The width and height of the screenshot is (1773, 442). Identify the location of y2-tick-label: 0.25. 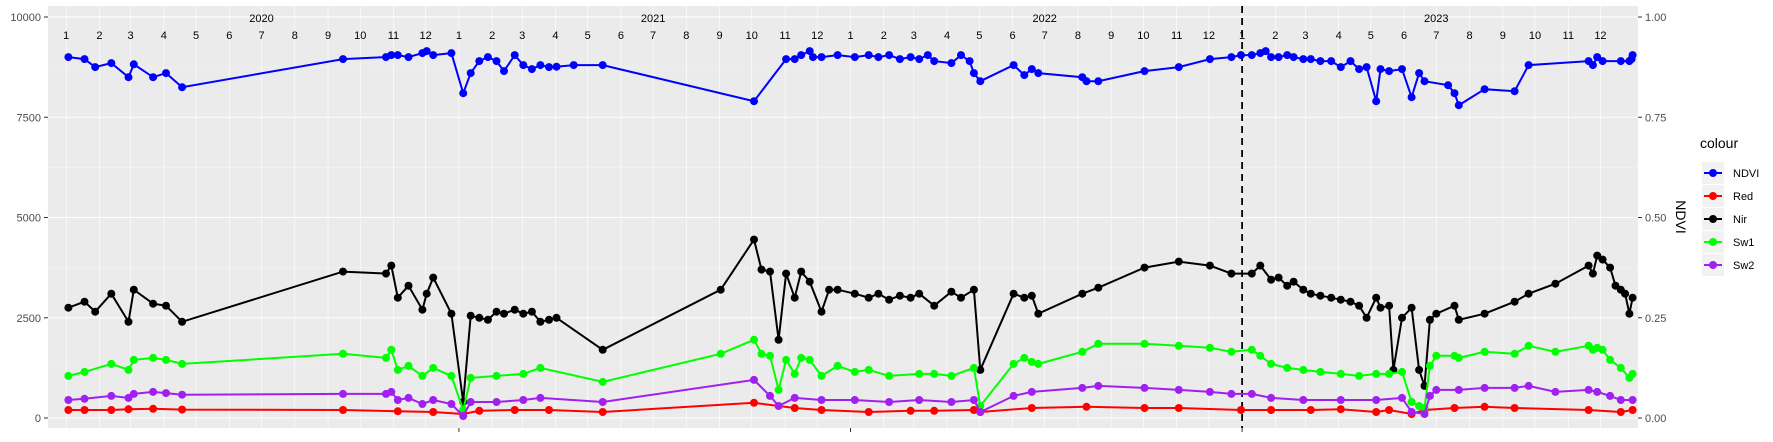
(1655, 319).